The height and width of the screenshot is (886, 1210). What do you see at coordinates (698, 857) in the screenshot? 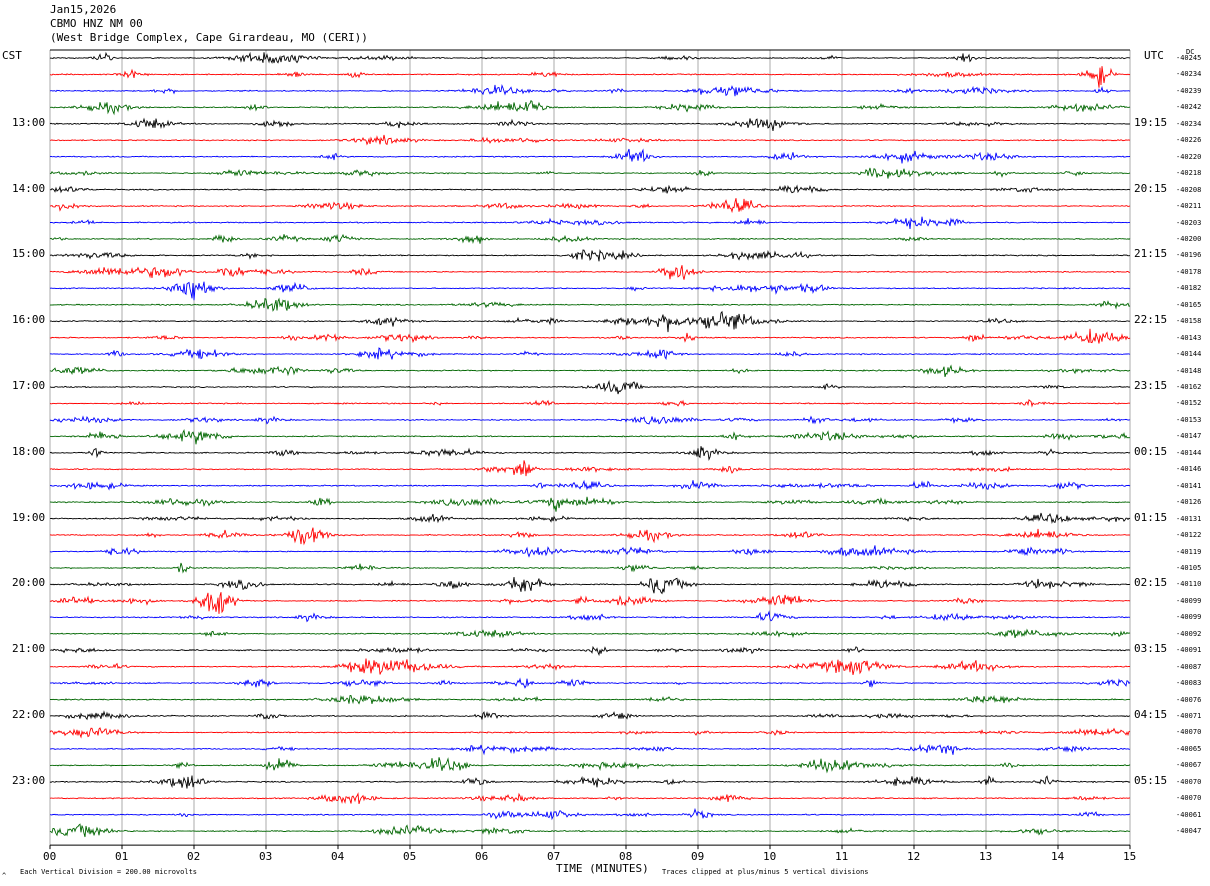
I see `x-tick-label: 09` at bounding box center [698, 857].